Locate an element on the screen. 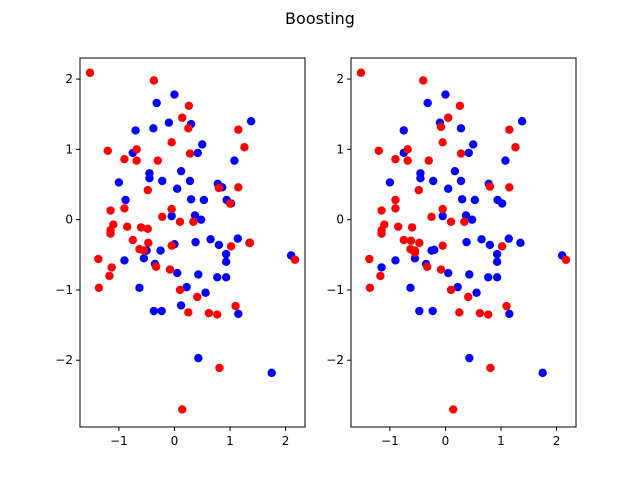 This screenshot has width=640, height=480. x-tick-label: 0 is located at coordinates (446, 441).